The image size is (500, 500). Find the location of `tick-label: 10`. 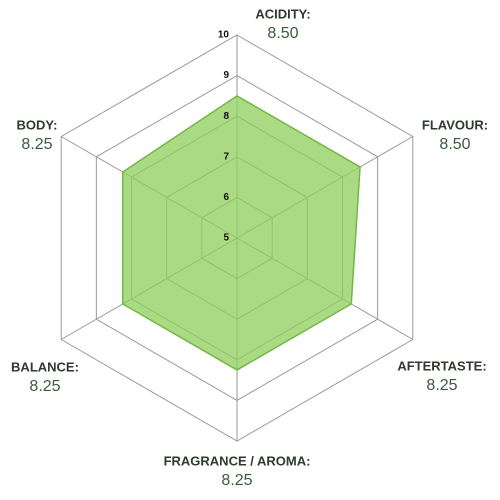

tick-label: 10 is located at coordinates (224, 35).